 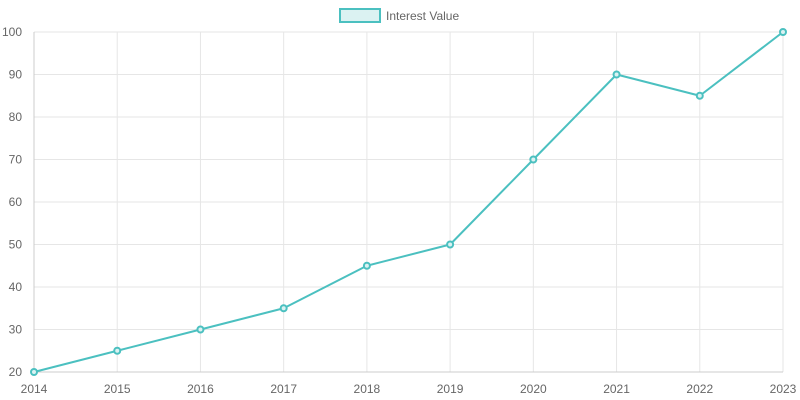 I want to click on legend: Interest Value, so click(x=399, y=15).